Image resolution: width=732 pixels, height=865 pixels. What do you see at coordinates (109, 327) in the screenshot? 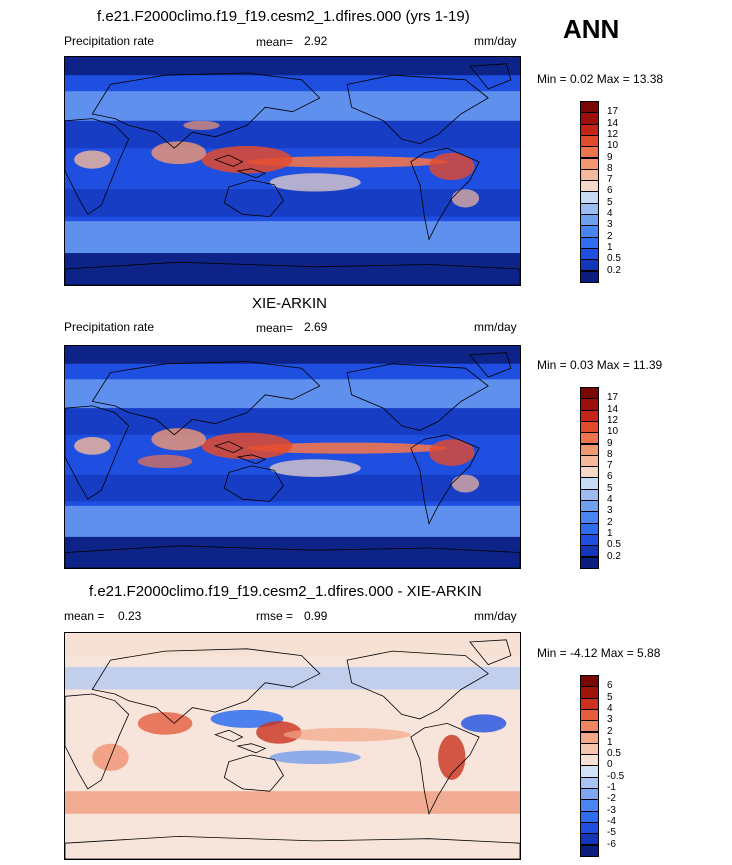
I see `panel2-variable-label: Precipitation rate` at bounding box center [109, 327].